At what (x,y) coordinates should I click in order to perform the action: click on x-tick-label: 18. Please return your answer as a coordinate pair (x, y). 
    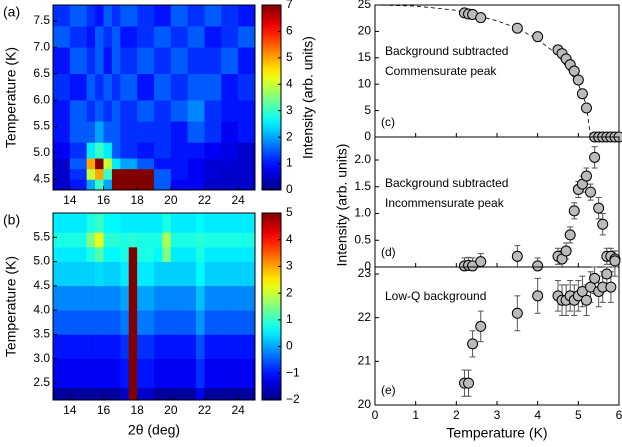
    Looking at the image, I should click on (137, 200).